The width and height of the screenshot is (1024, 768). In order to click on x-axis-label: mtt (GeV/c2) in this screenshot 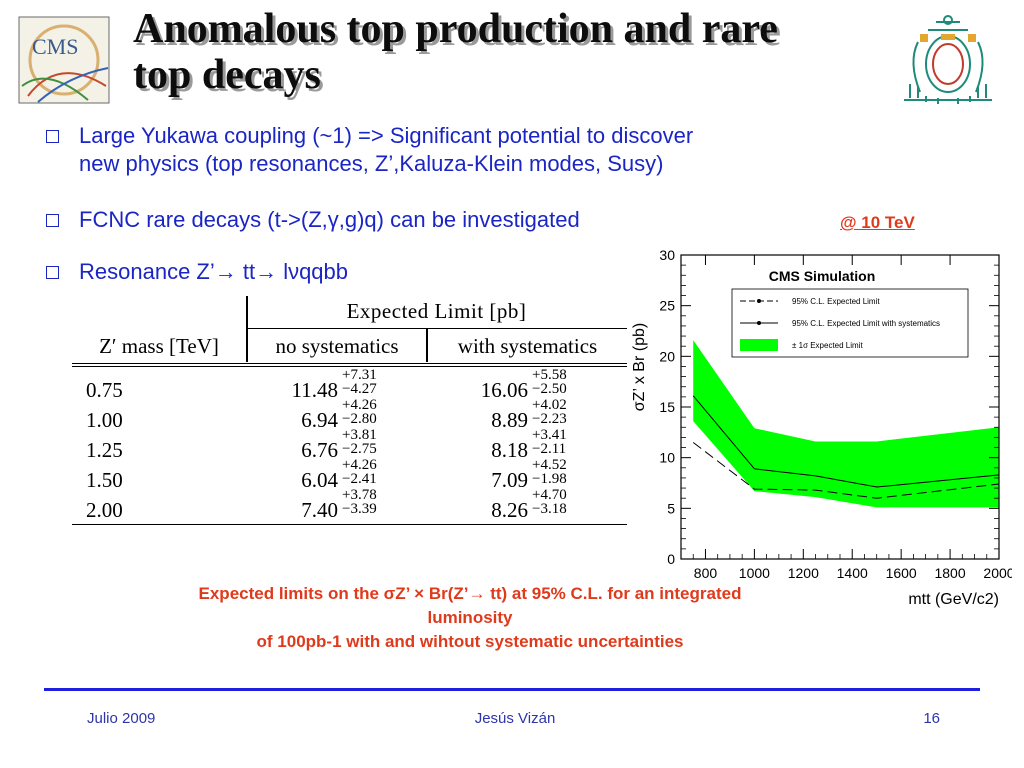, I will do `click(953, 599)`.